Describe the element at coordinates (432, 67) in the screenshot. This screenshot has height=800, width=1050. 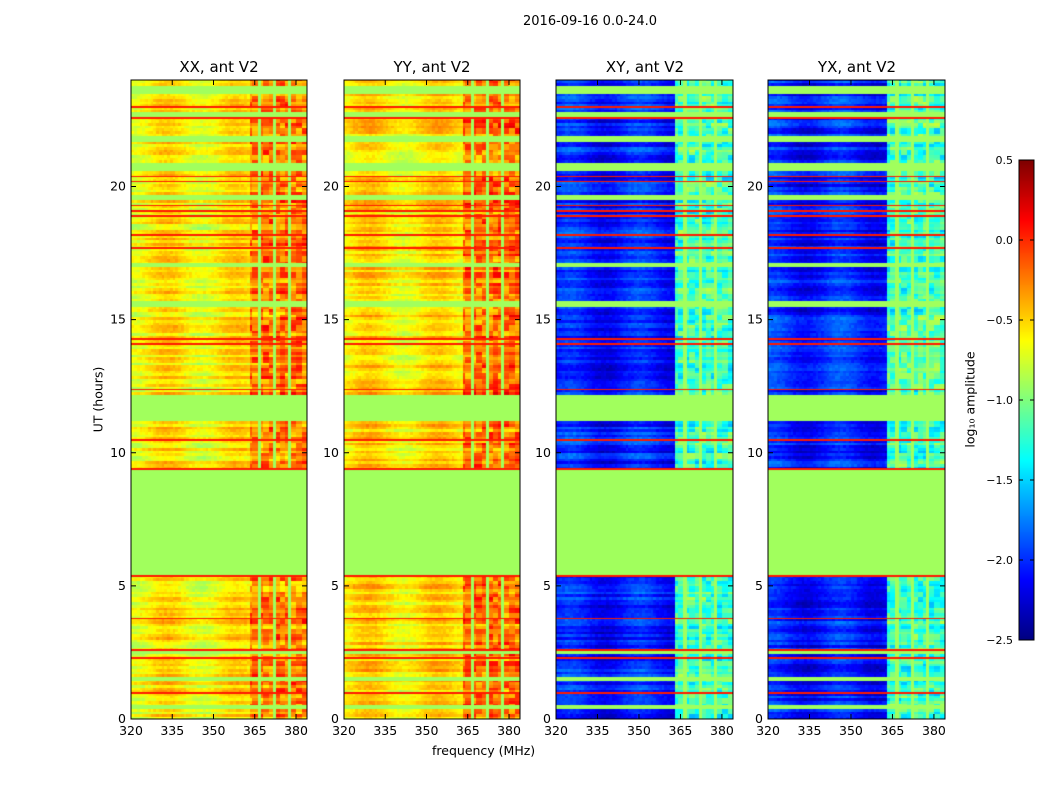
I see `panel-title-yy: YY, ant V2` at that location.